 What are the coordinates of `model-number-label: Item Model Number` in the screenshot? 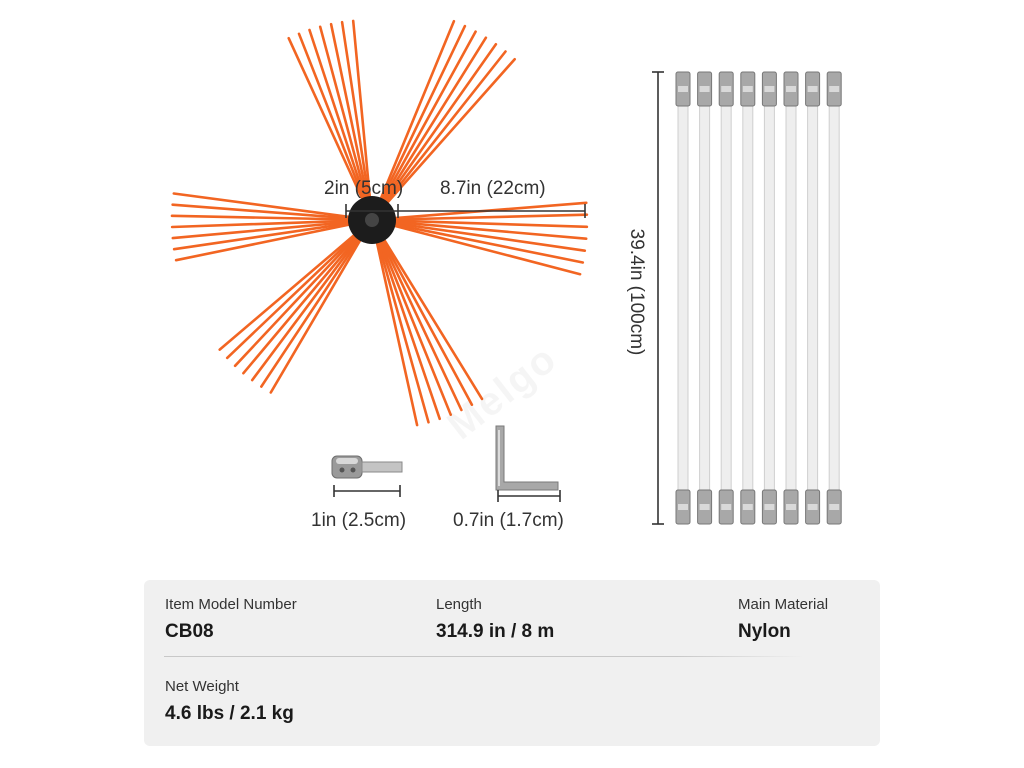 It's located at (231, 604).